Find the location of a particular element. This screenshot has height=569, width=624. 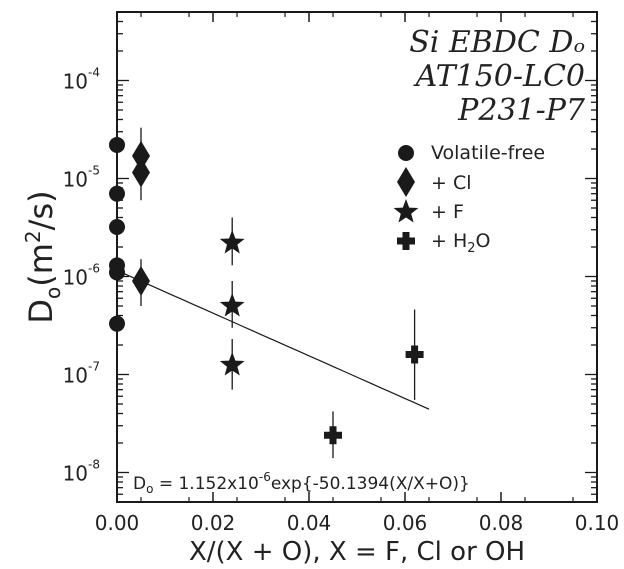

legend-diamond-symbol is located at coordinates (406, 182).